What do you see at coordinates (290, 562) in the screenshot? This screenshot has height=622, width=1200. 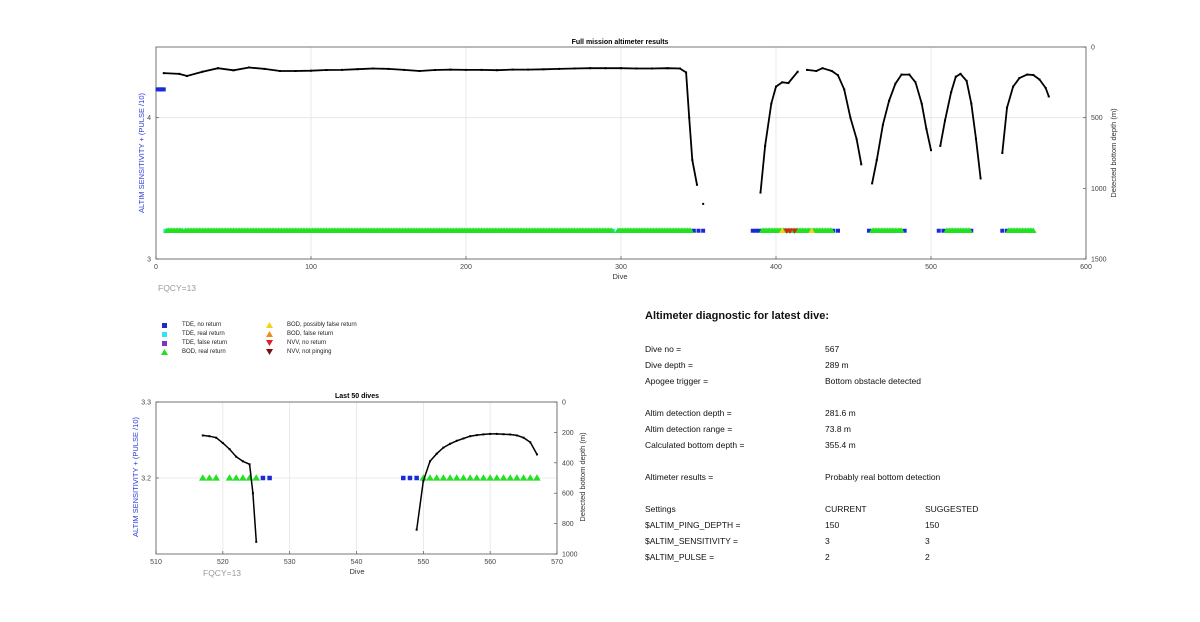 I see `x-tick-label: 530` at bounding box center [290, 562].